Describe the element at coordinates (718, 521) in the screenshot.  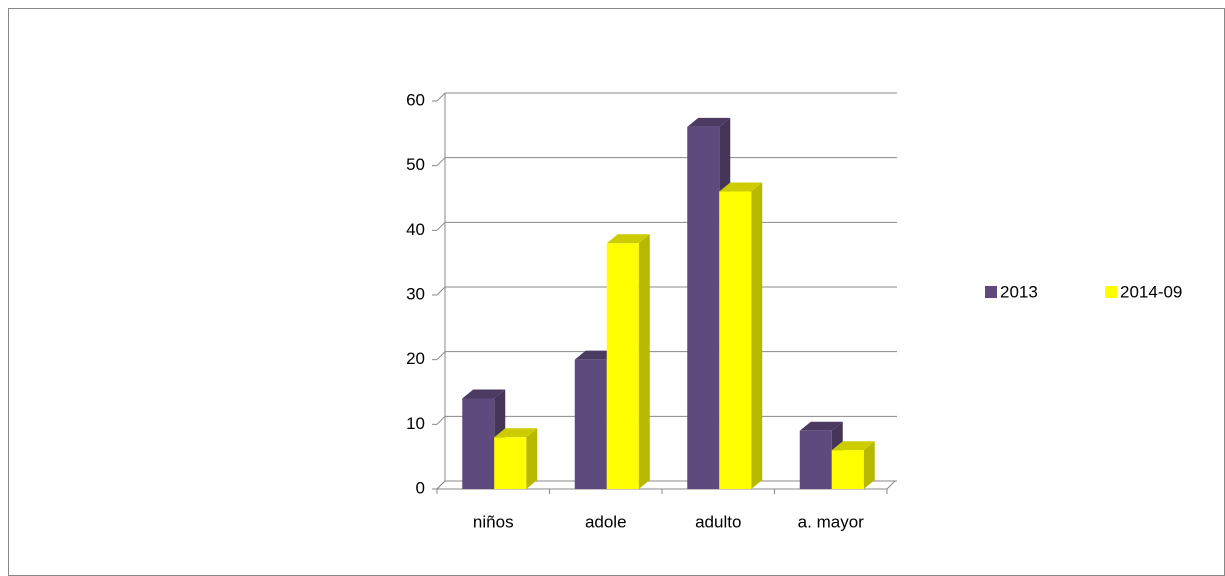
I see `x-tick-label: adulto` at that location.